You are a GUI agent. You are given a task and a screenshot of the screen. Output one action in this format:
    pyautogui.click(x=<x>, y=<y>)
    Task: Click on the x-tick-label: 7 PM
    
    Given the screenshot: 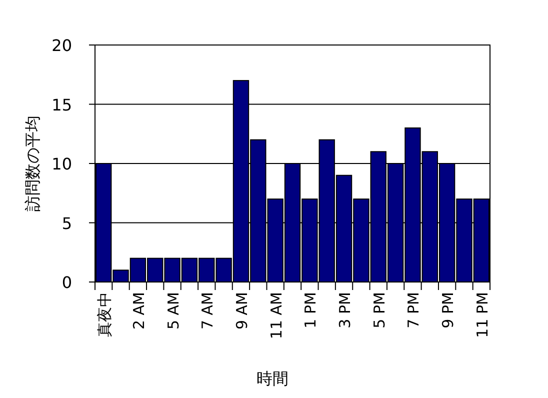 What is the action you would take?
    pyautogui.click(x=413, y=310)
    